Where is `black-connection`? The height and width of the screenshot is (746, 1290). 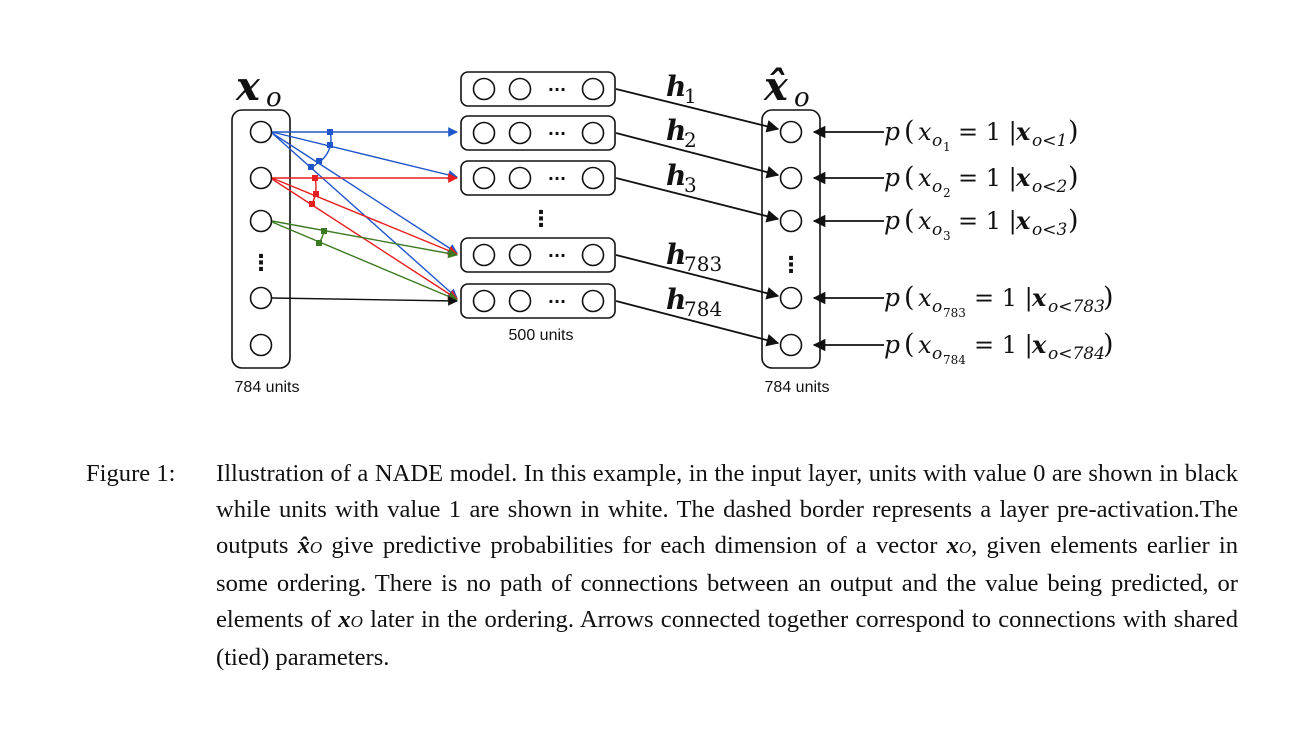 black-connection is located at coordinates (364, 300).